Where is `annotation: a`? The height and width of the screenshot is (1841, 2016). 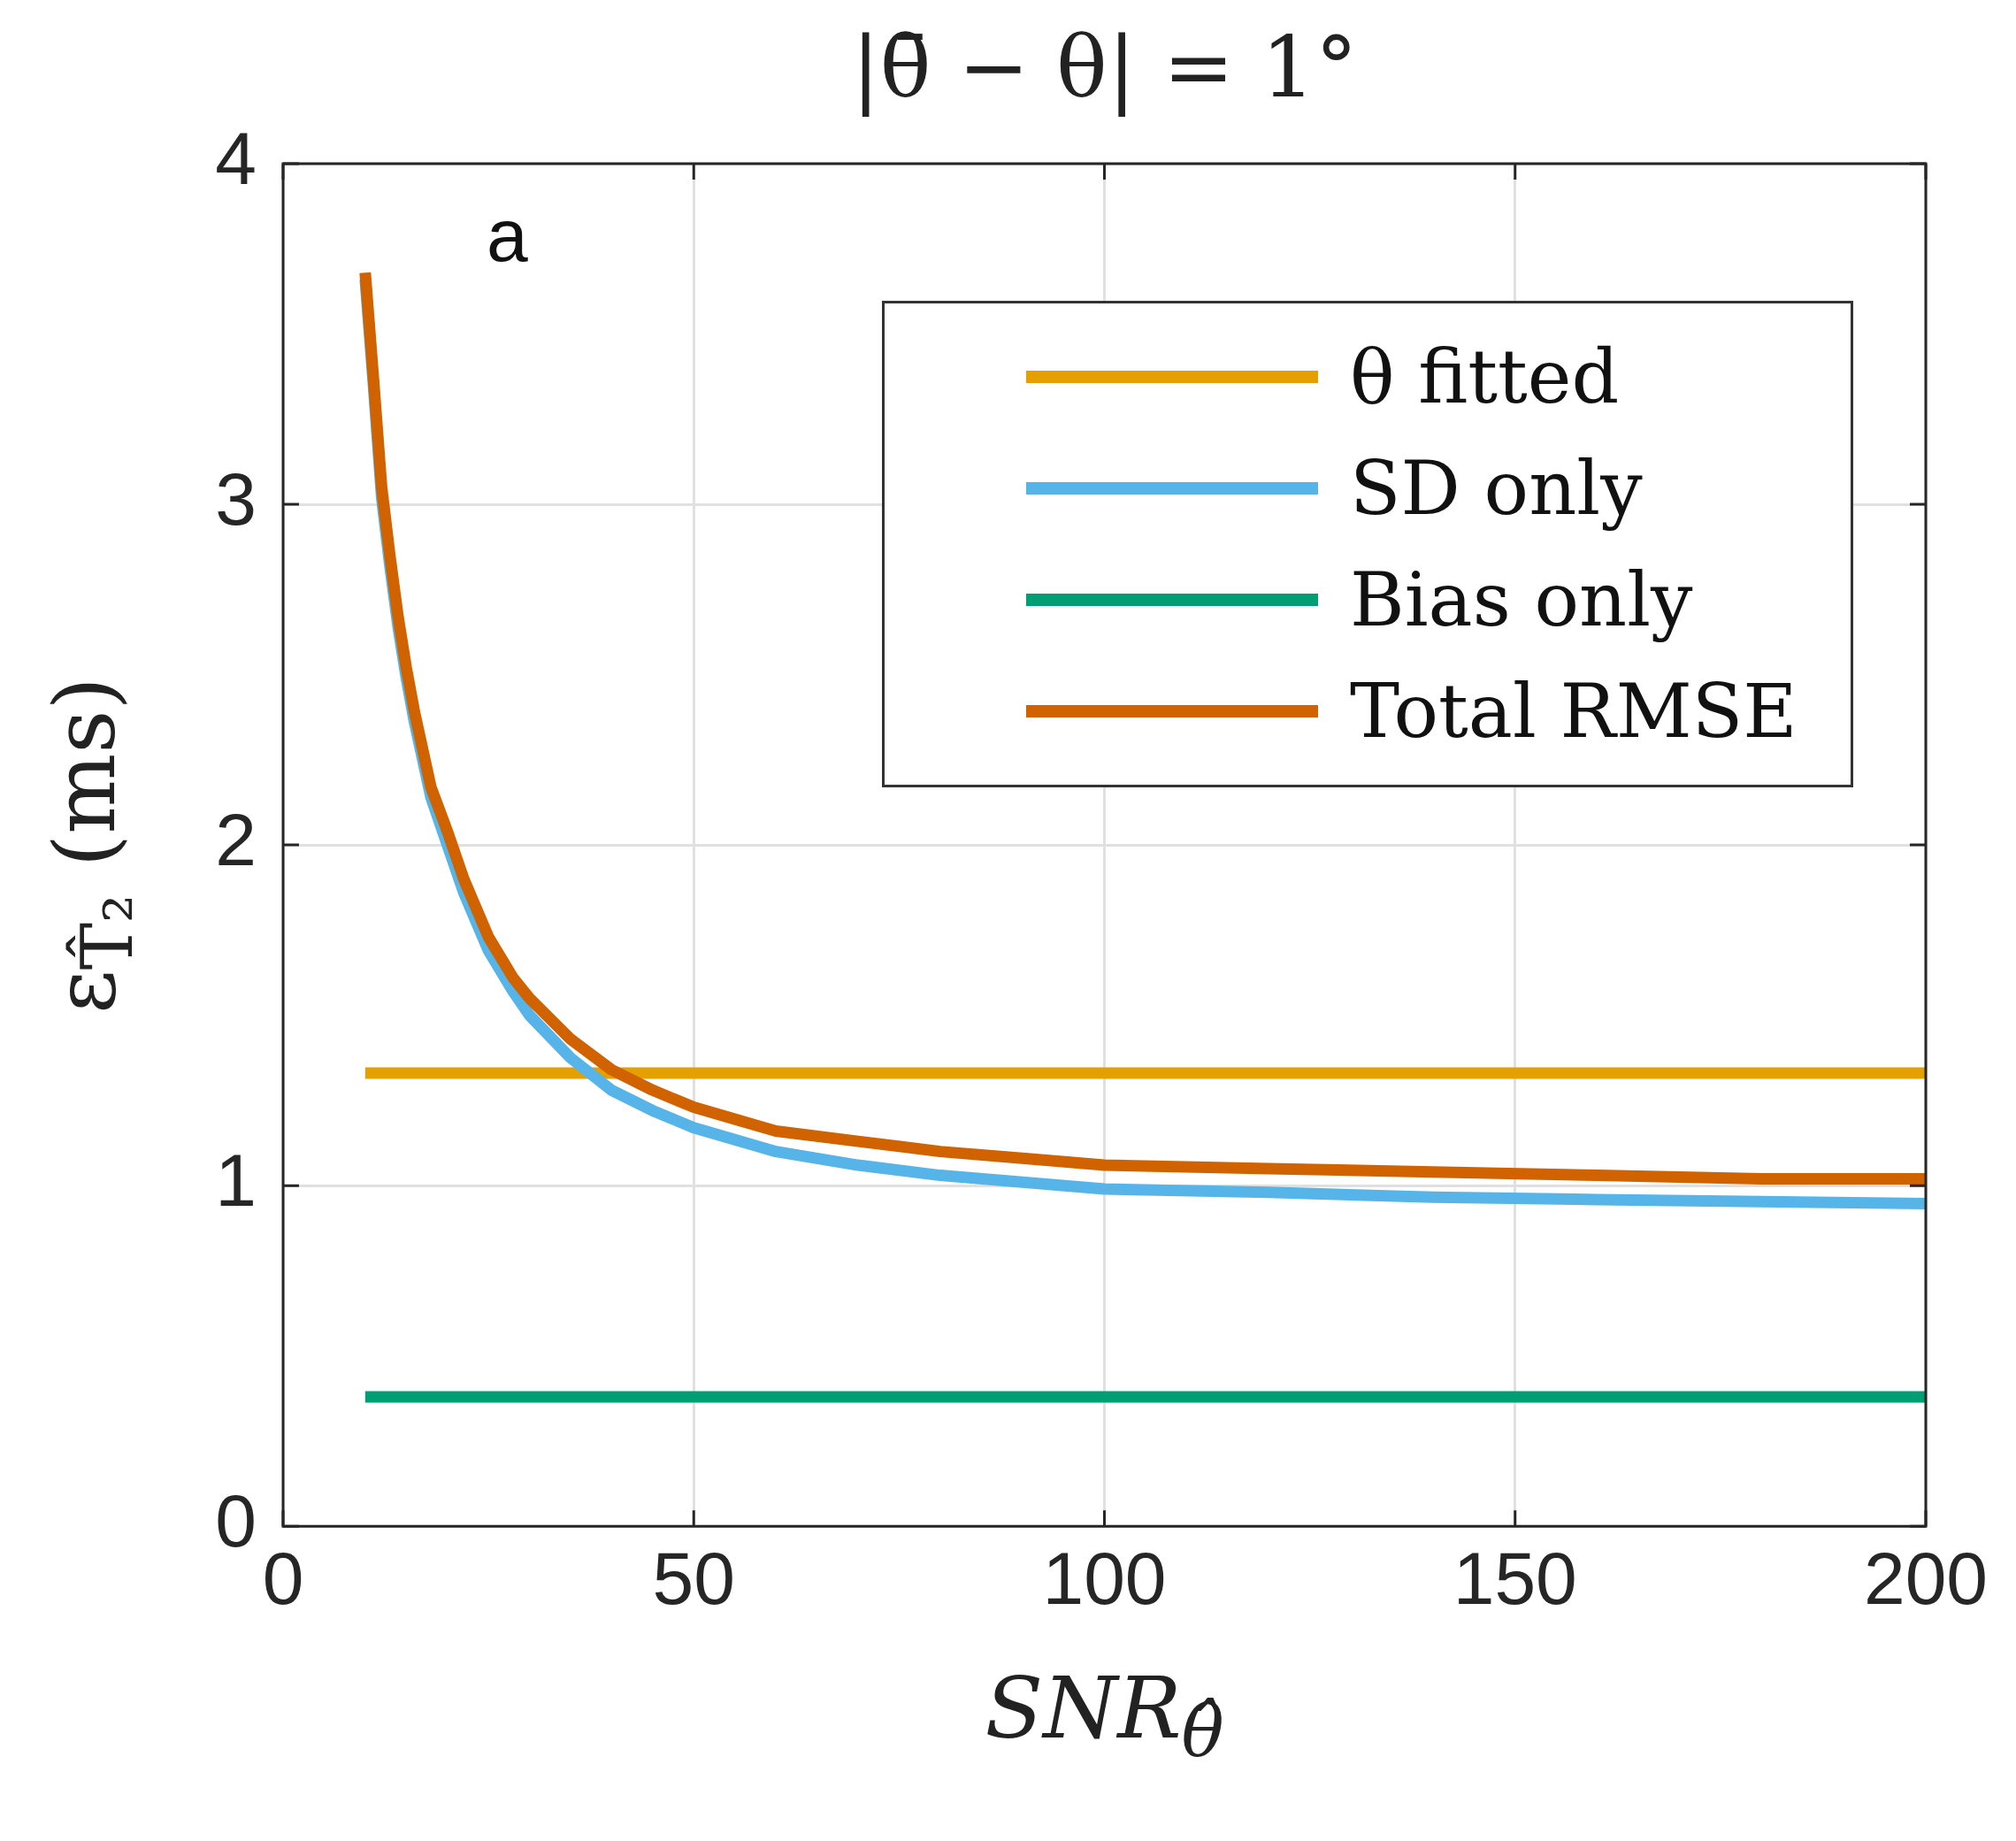 annotation: a is located at coordinates (508, 236).